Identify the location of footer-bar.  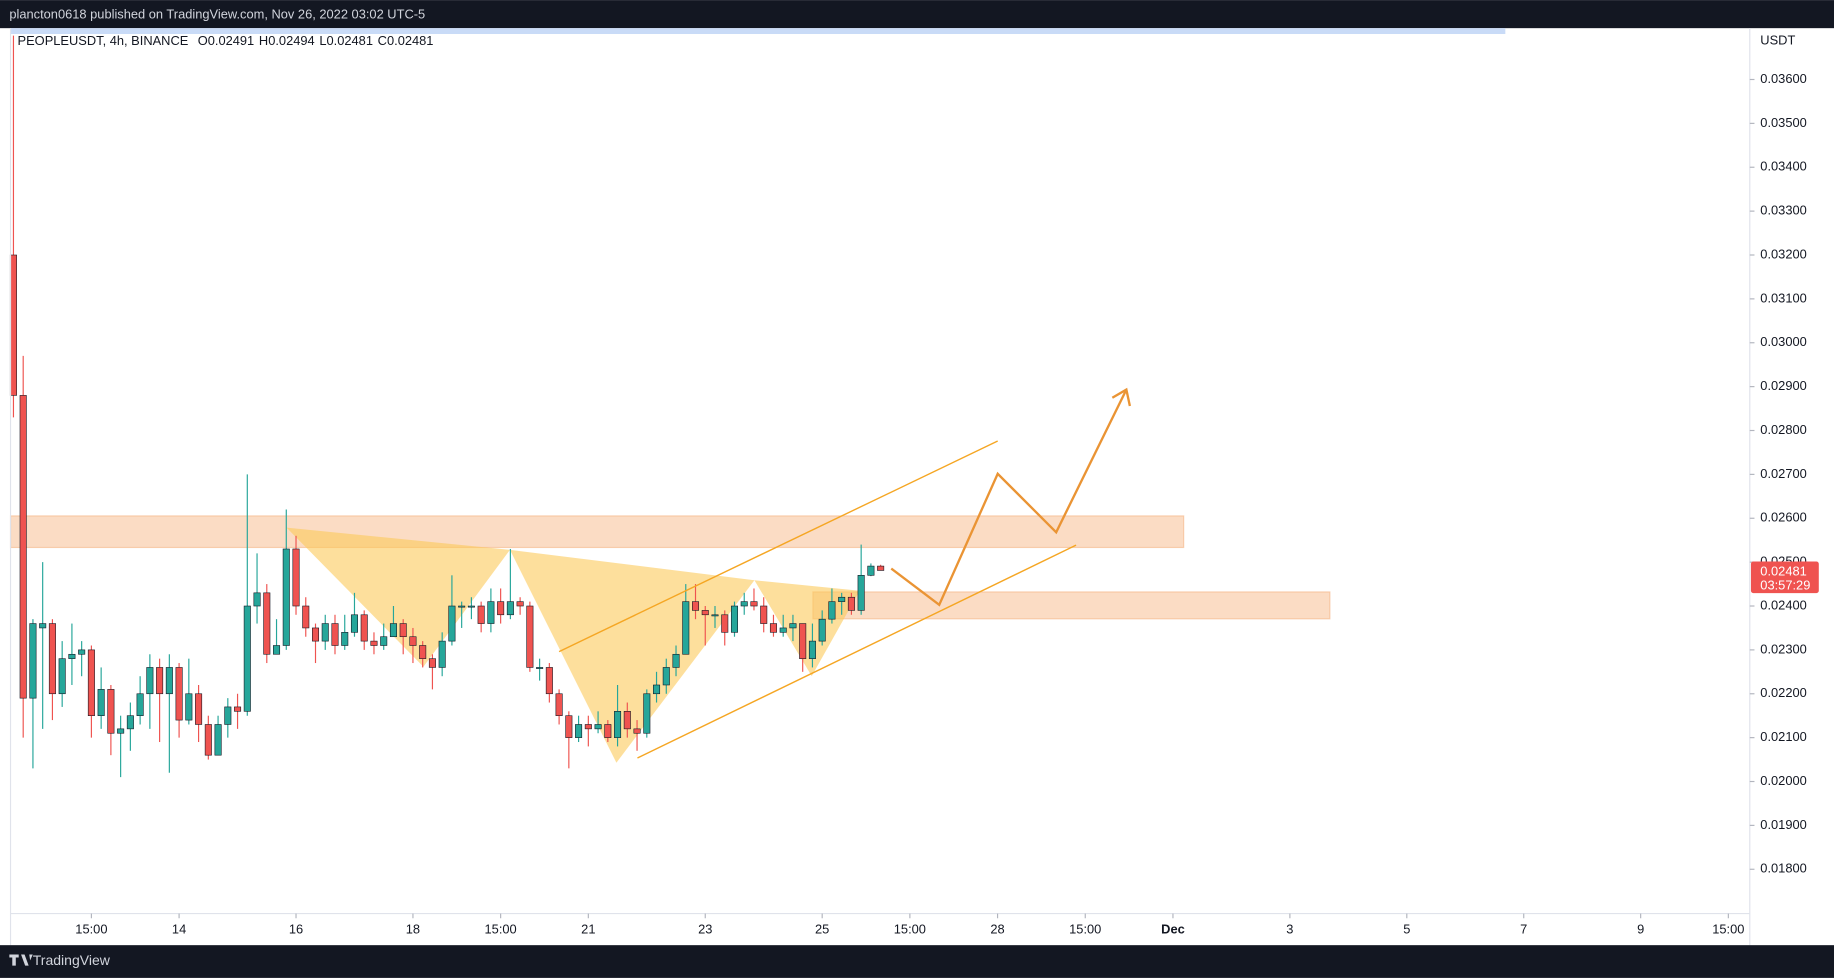
(917, 961).